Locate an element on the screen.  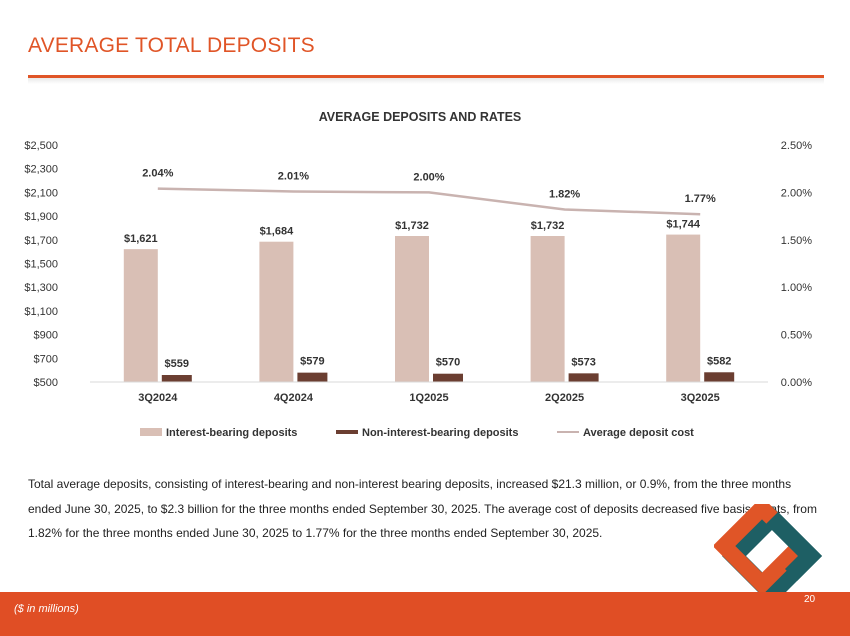
y-tick-label: $1,900 is located at coordinates (41, 217).